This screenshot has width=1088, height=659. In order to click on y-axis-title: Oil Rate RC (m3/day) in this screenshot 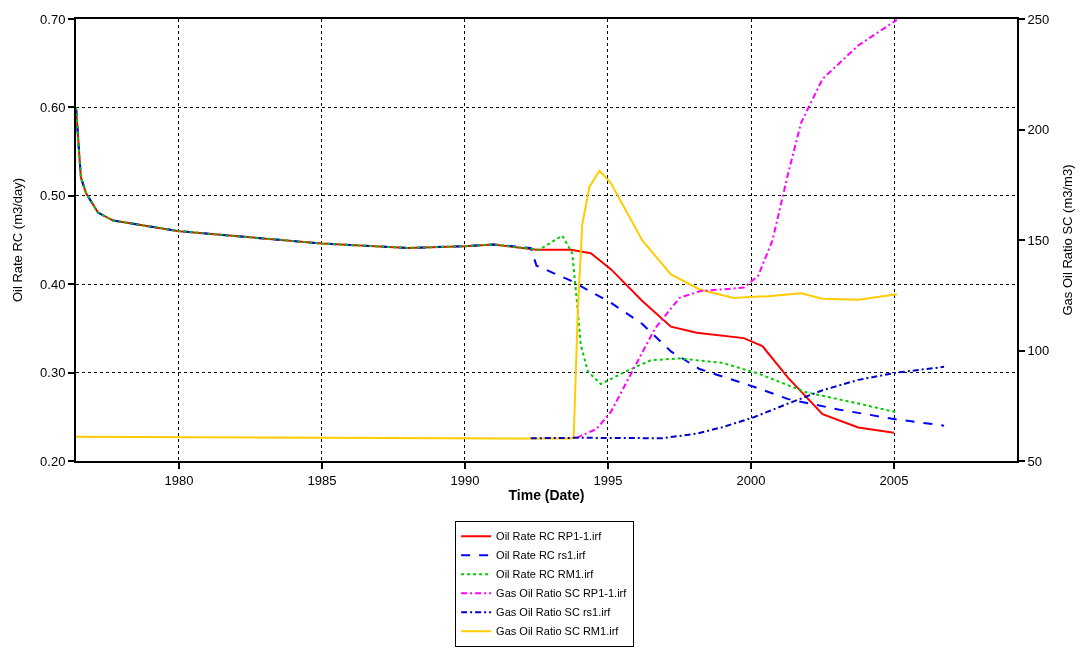, I will do `click(17, 240)`.